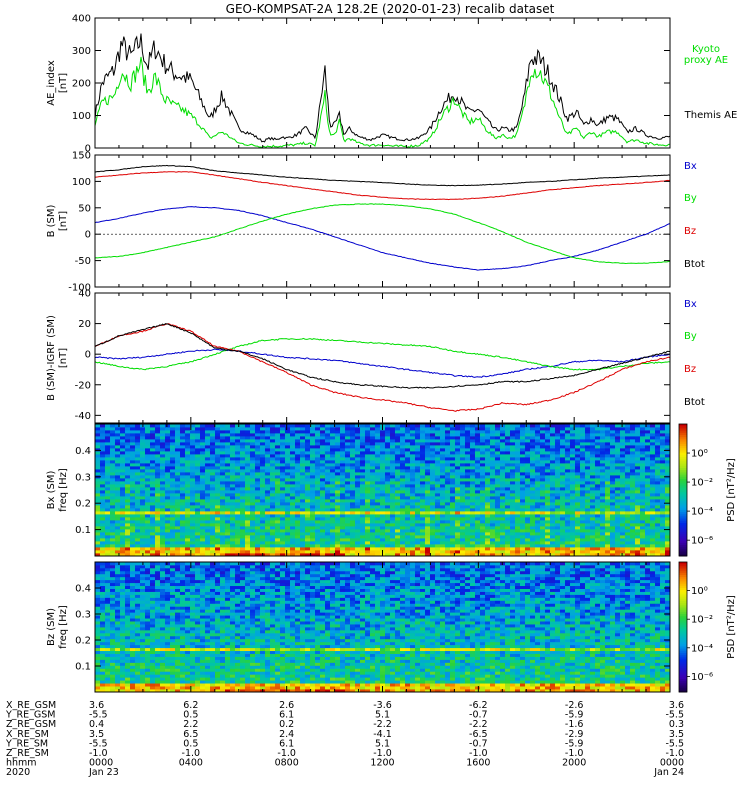 The height and width of the screenshot is (800, 750). I want to click on legend-themis-ae: Themis AE, so click(711, 115).